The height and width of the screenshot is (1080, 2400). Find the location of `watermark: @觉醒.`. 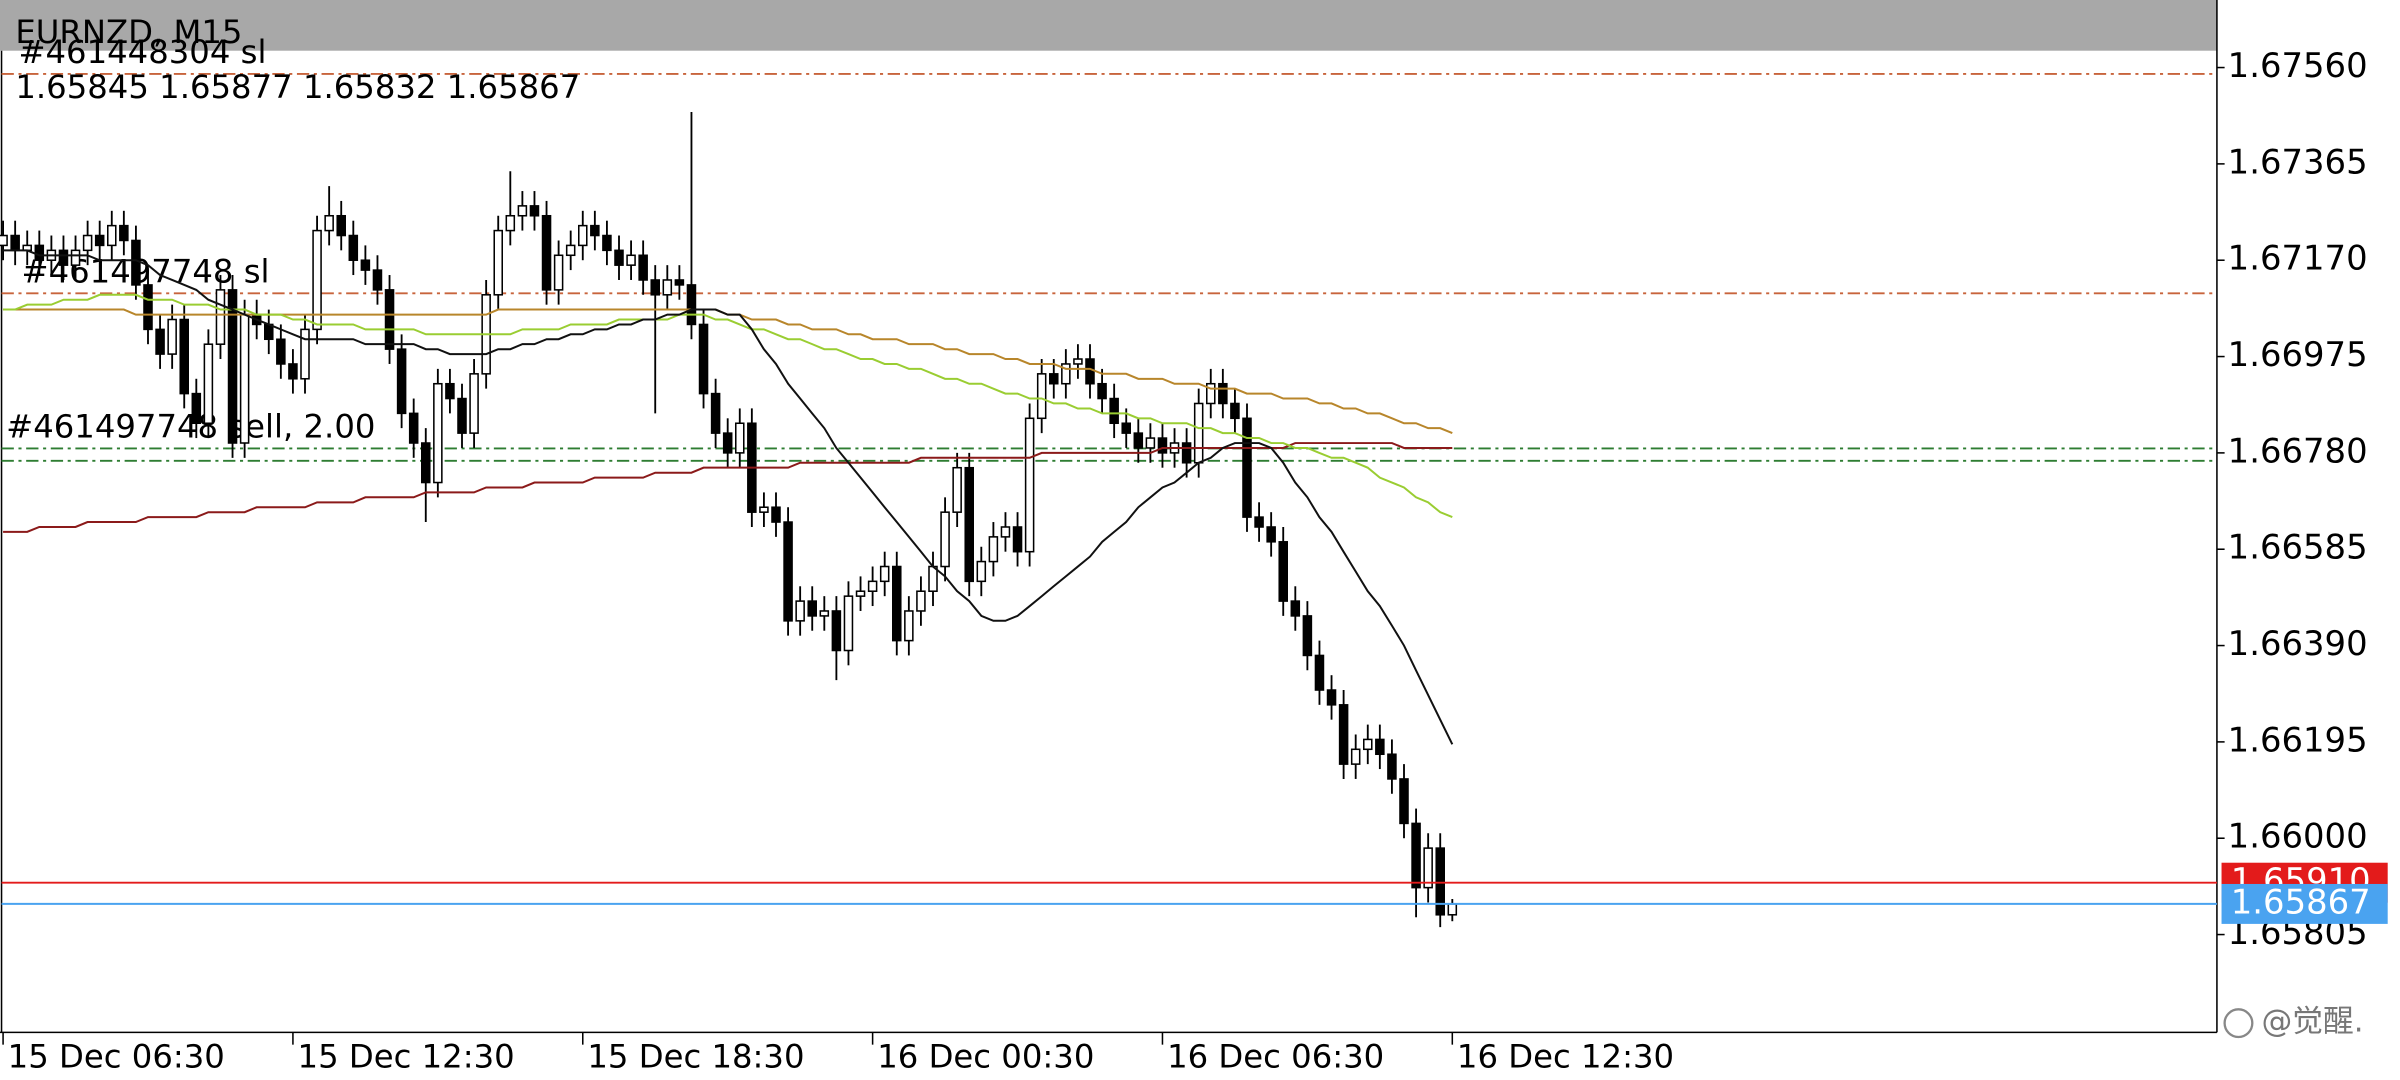

watermark: @觉醒. is located at coordinates (2313, 1022).